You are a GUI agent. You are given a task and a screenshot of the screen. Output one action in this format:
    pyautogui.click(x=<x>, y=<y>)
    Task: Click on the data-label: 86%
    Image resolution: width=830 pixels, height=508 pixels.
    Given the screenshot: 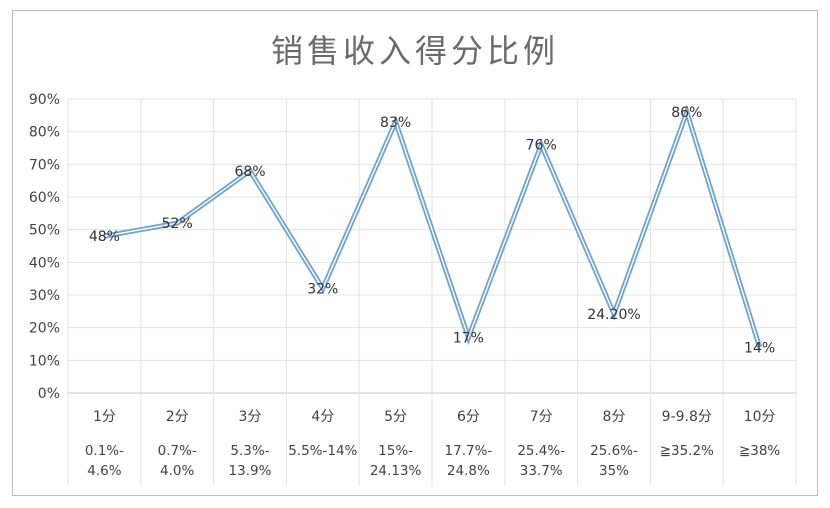 What is the action you would take?
    pyautogui.click(x=686, y=113)
    